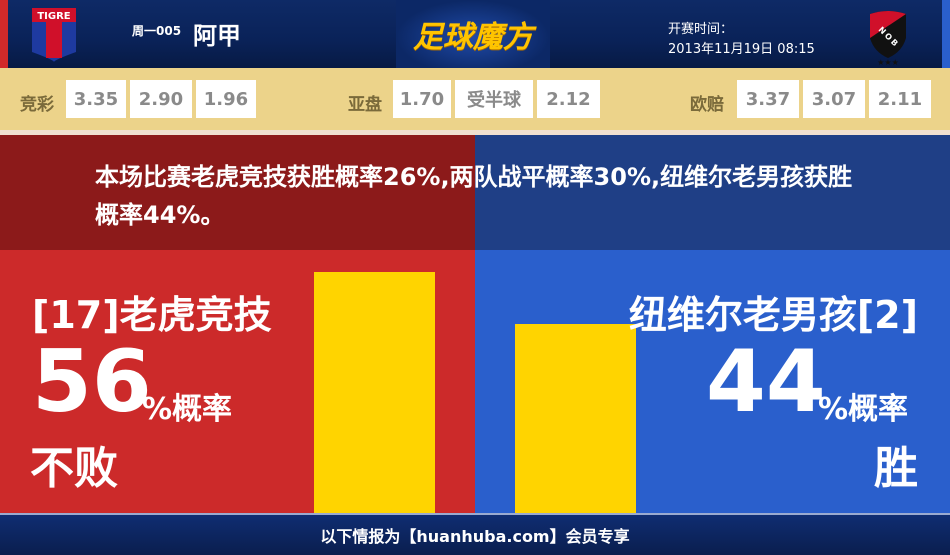 The height and width of the screenshot is (555, 950). I want to click on asian-label: 亚盘, so click(365, 105).